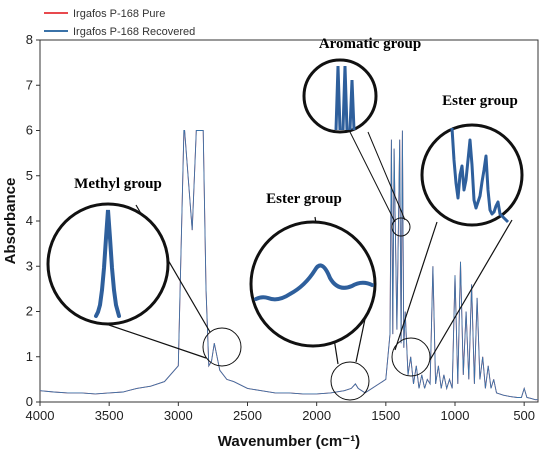 Image resolution: width=550 pixels, height=461 pixels. I want to click on x-tick-label: 2000, so click(316, 415).